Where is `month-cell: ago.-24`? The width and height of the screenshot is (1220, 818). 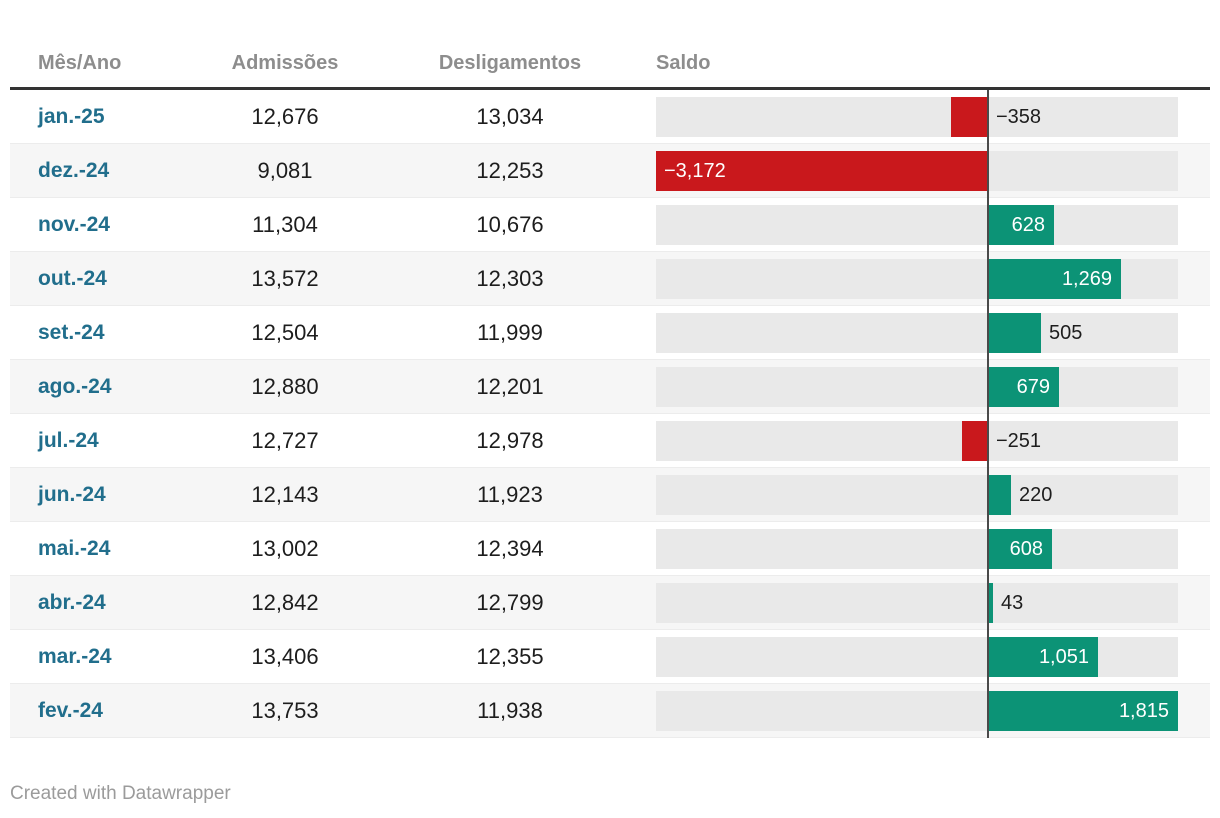
month-cell: ago.-24 is located at coordinates (75, 386).